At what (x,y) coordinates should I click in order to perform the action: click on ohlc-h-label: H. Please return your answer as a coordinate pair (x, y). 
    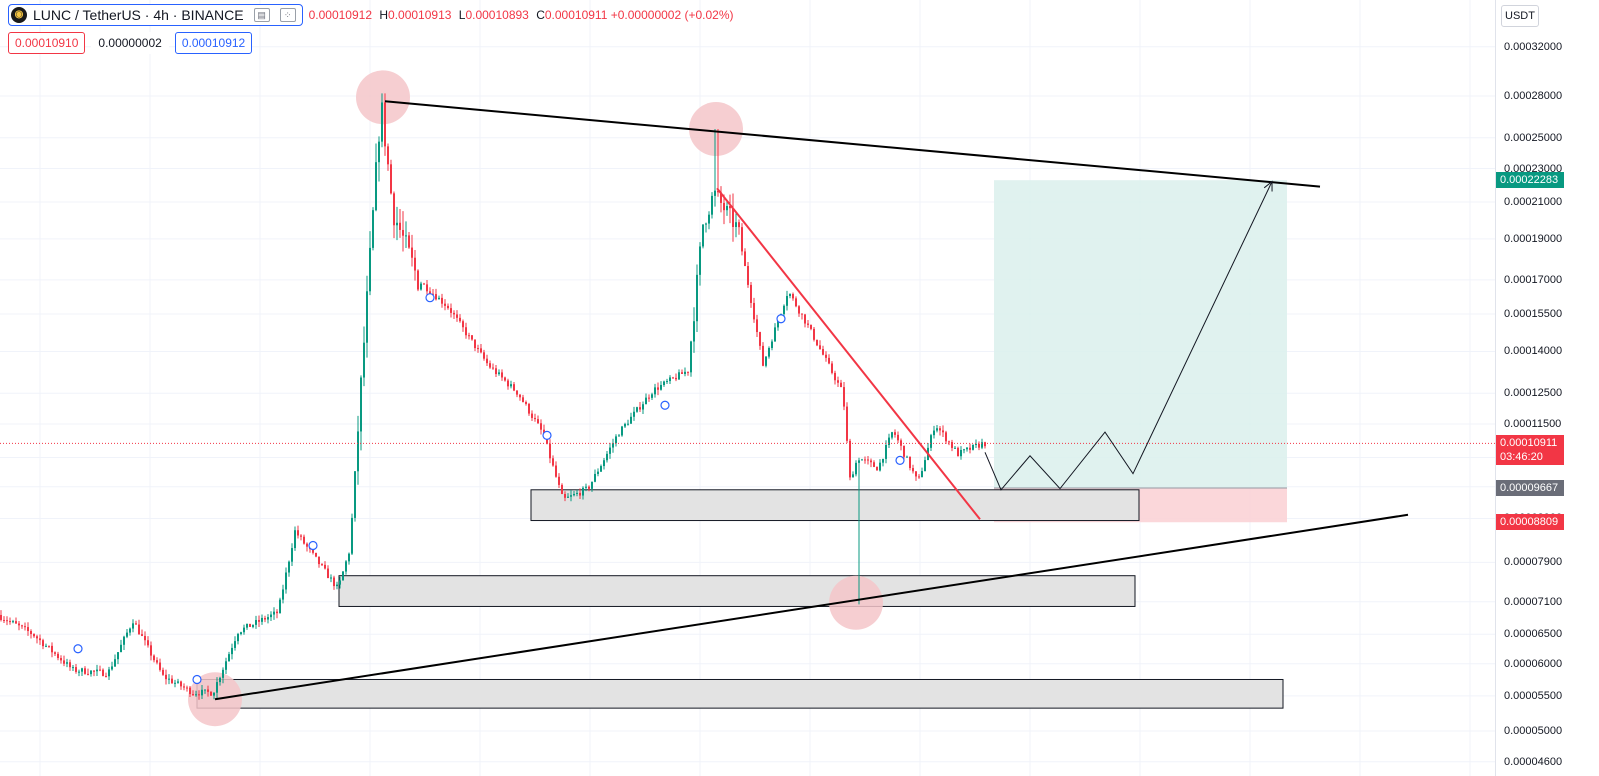
    Looking at the image, I should click on (384, 15).